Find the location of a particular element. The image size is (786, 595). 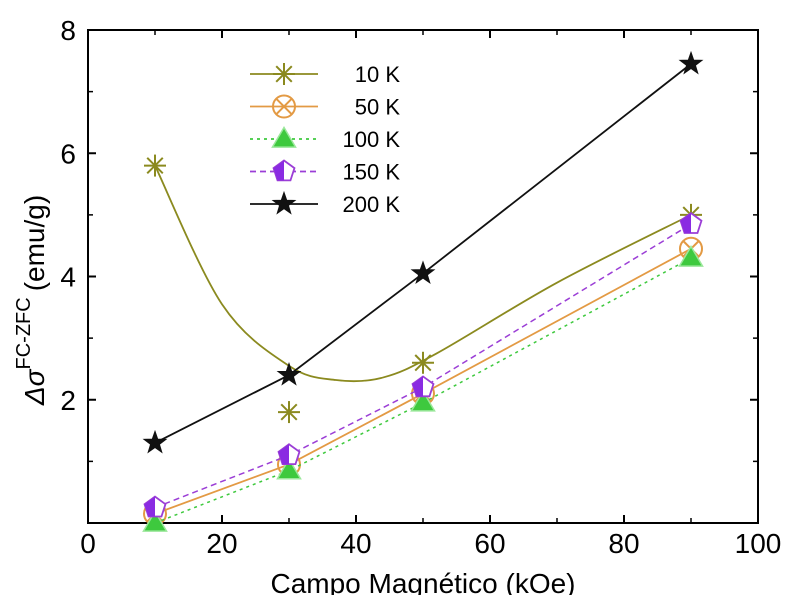

y-axis-title: ΔσFC-ZFC (emu/g) is located at coordinates (31, 300).